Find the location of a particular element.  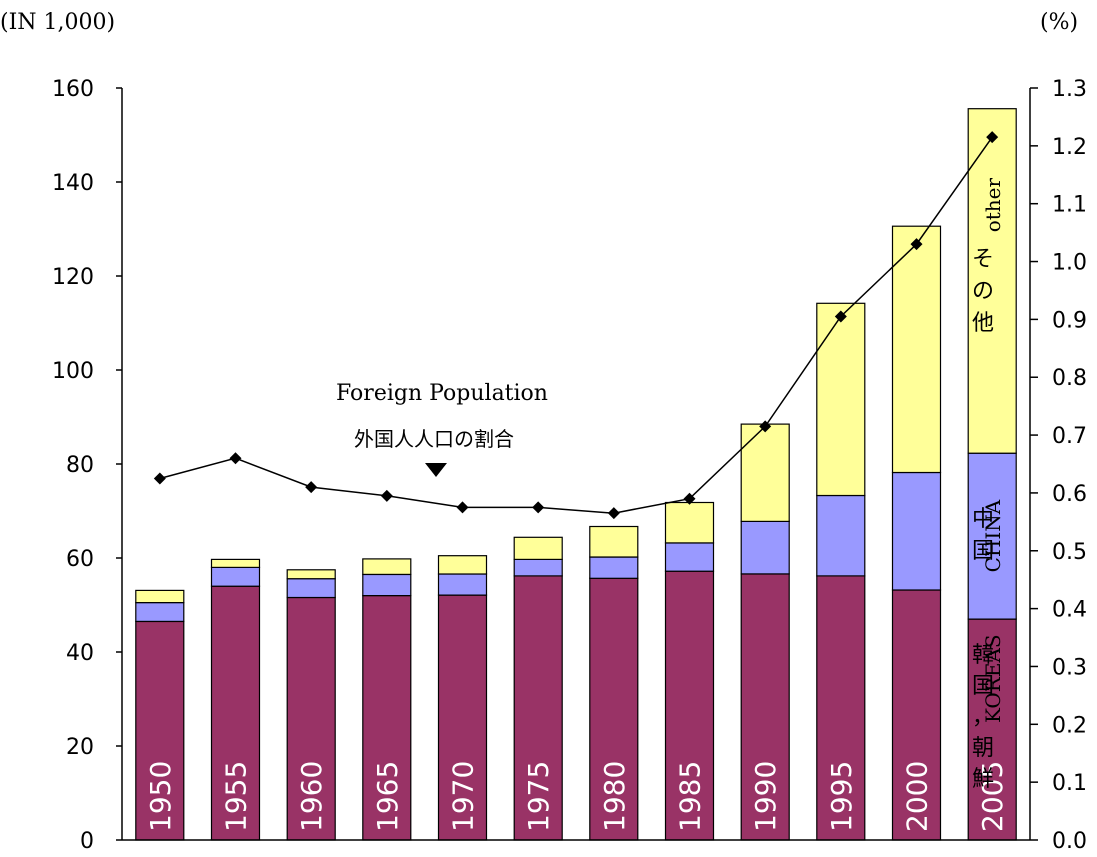

ratio-point-2000 is located at coordinates (916, 244).